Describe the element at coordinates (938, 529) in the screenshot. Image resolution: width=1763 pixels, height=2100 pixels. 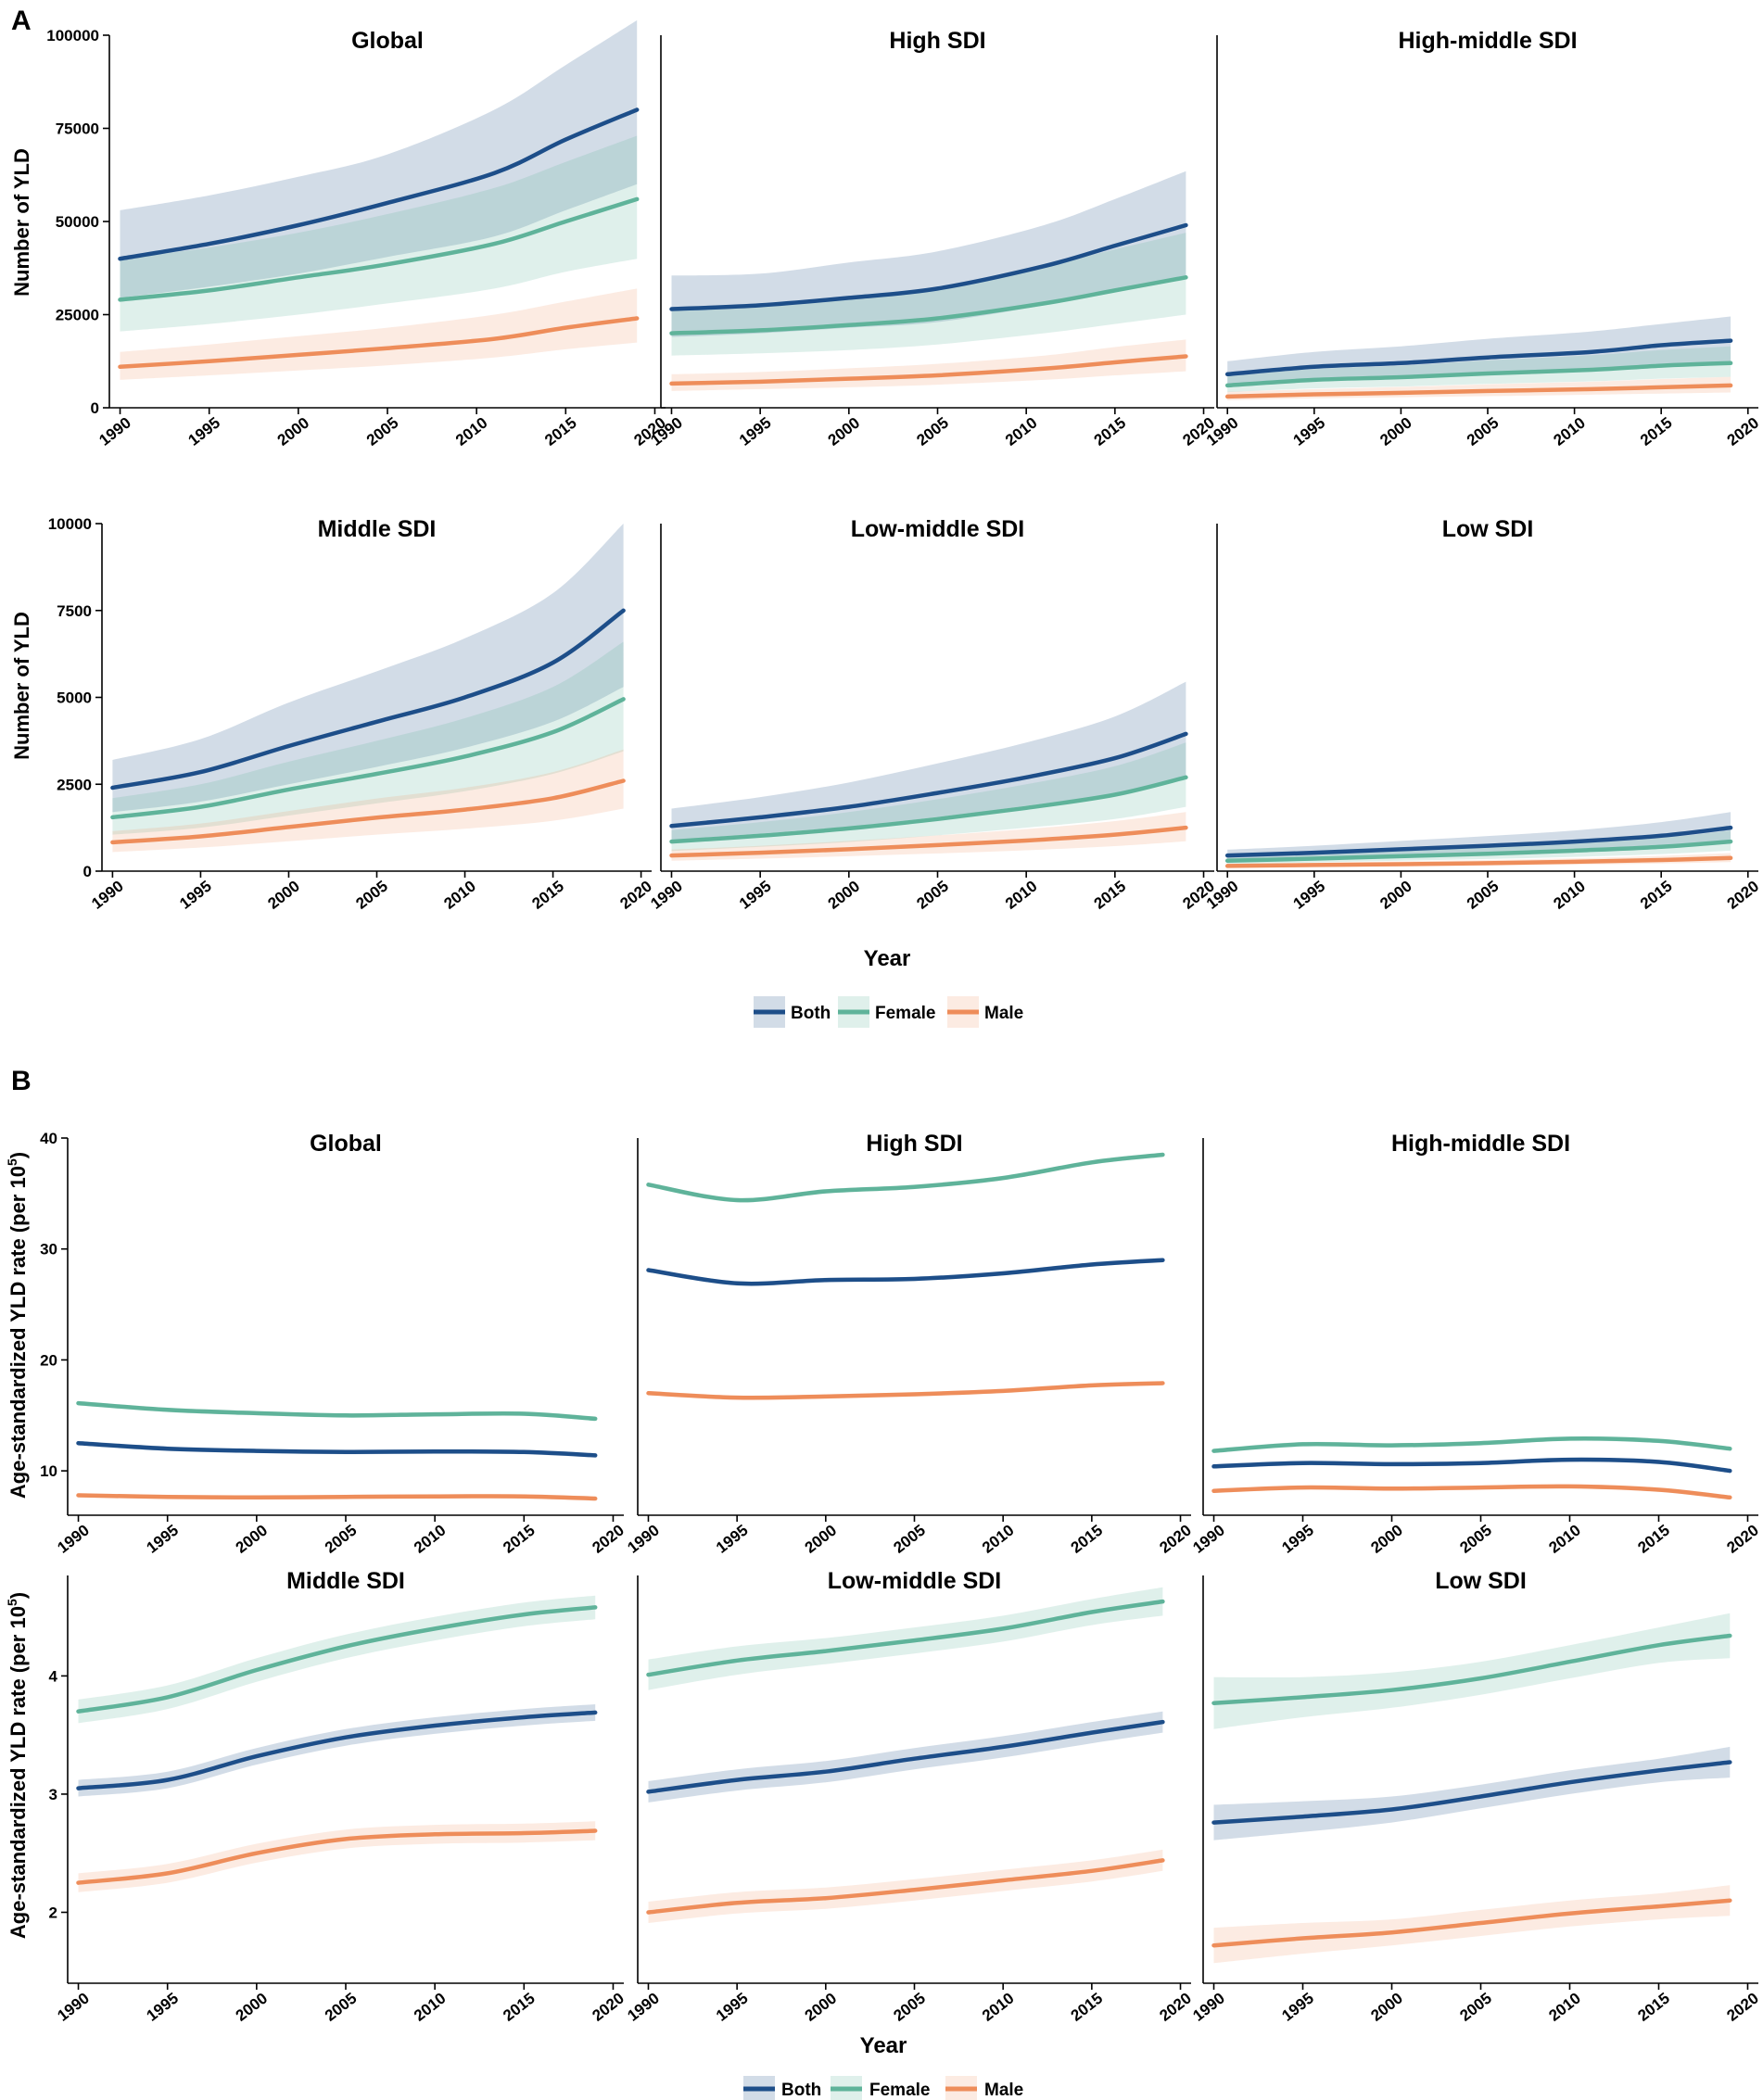
I see `panel-title: Low-middle SDI` at that location.